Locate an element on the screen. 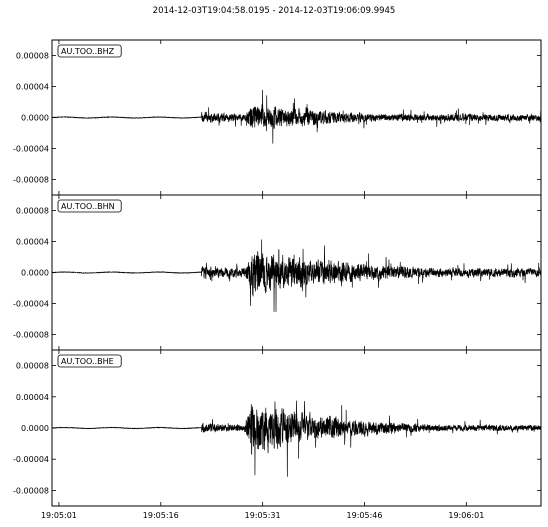 The image size is (548, 527). x-tick-label: 19:05:01 is located at coordinates (59, 515).